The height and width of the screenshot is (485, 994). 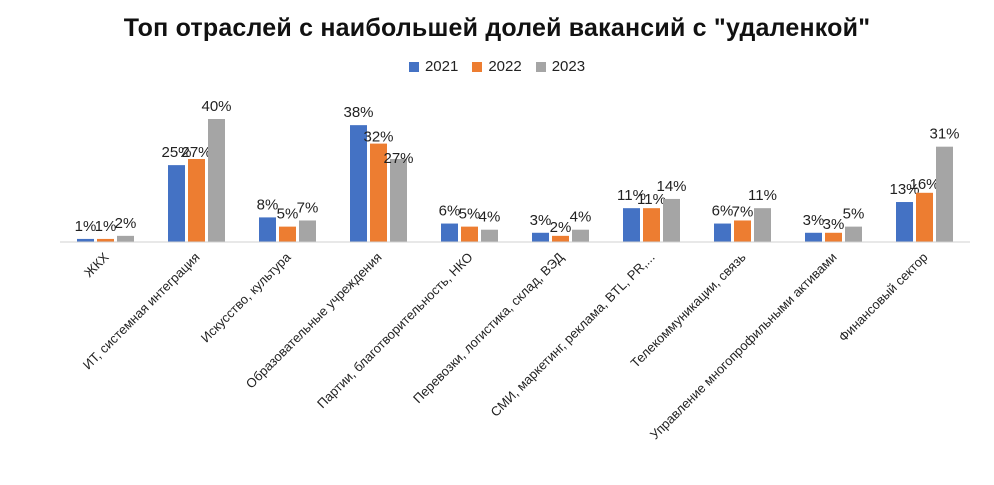 I want to click on data-label-2021-cat-8: 3%, so click(x=814, y=220).